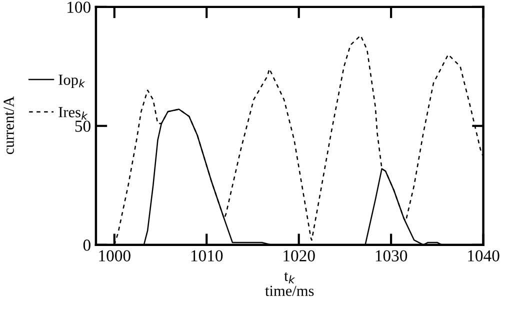  What do you see at coordinates (484, 256) in the screenshot?
I see `x-tick-label: 1040` at bounding box center [484, 256].